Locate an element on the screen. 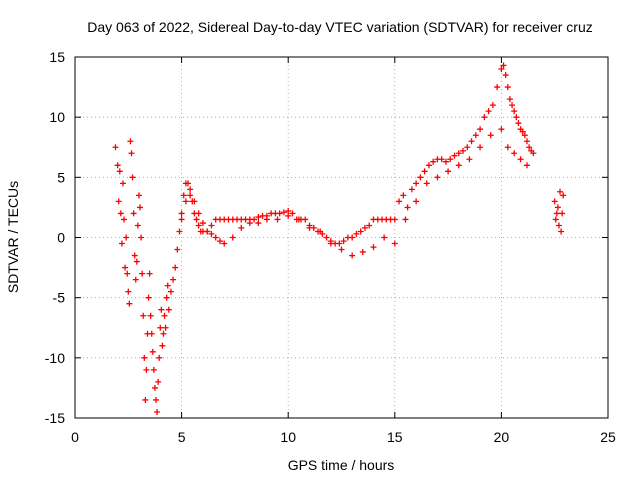  x-tick-label: 20 is located at coordinates (502, 437).